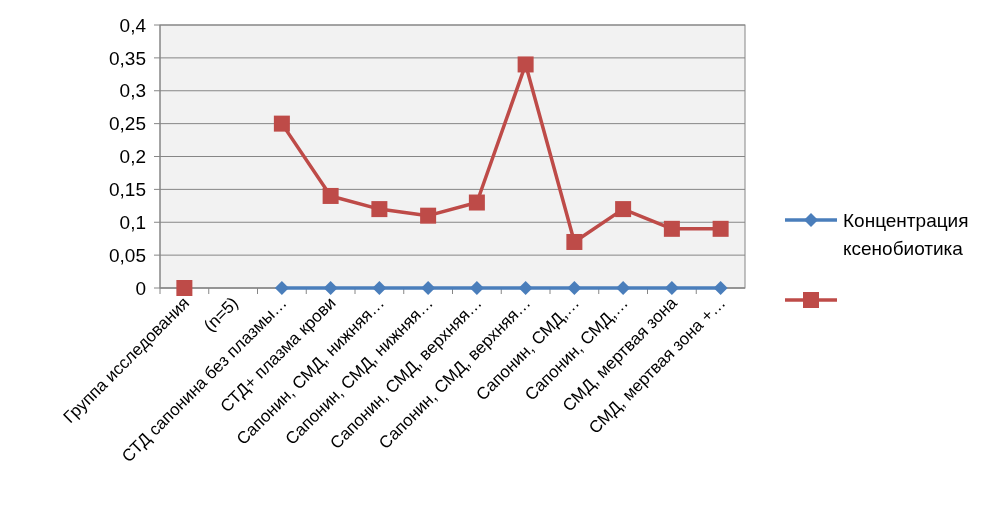 The image size is (1005, 527). What do you see at coordinates (132, 222) in the screenshot?
I see `y-tick-label: 0,1` at bounding box center [132, 222].